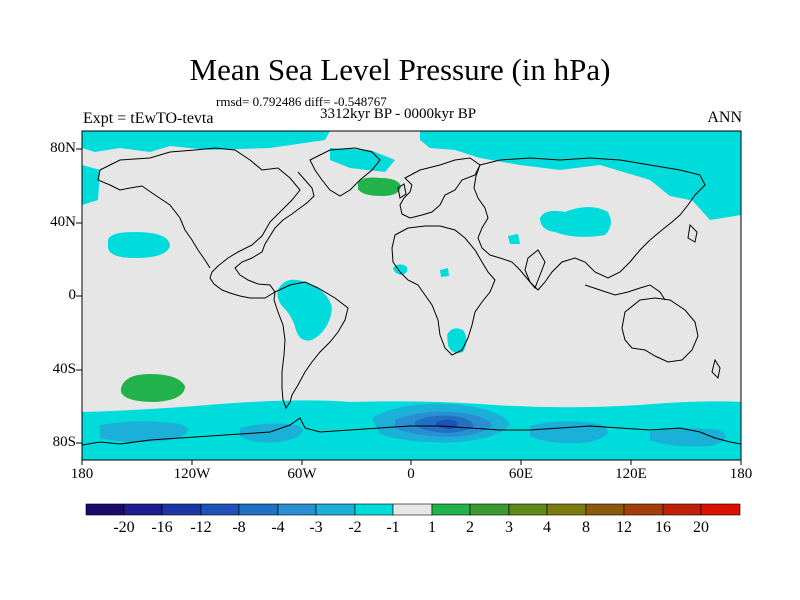 This screenshot has width=800, height=600. I want to click on arctic-anomaly-east, so click(580, 165).